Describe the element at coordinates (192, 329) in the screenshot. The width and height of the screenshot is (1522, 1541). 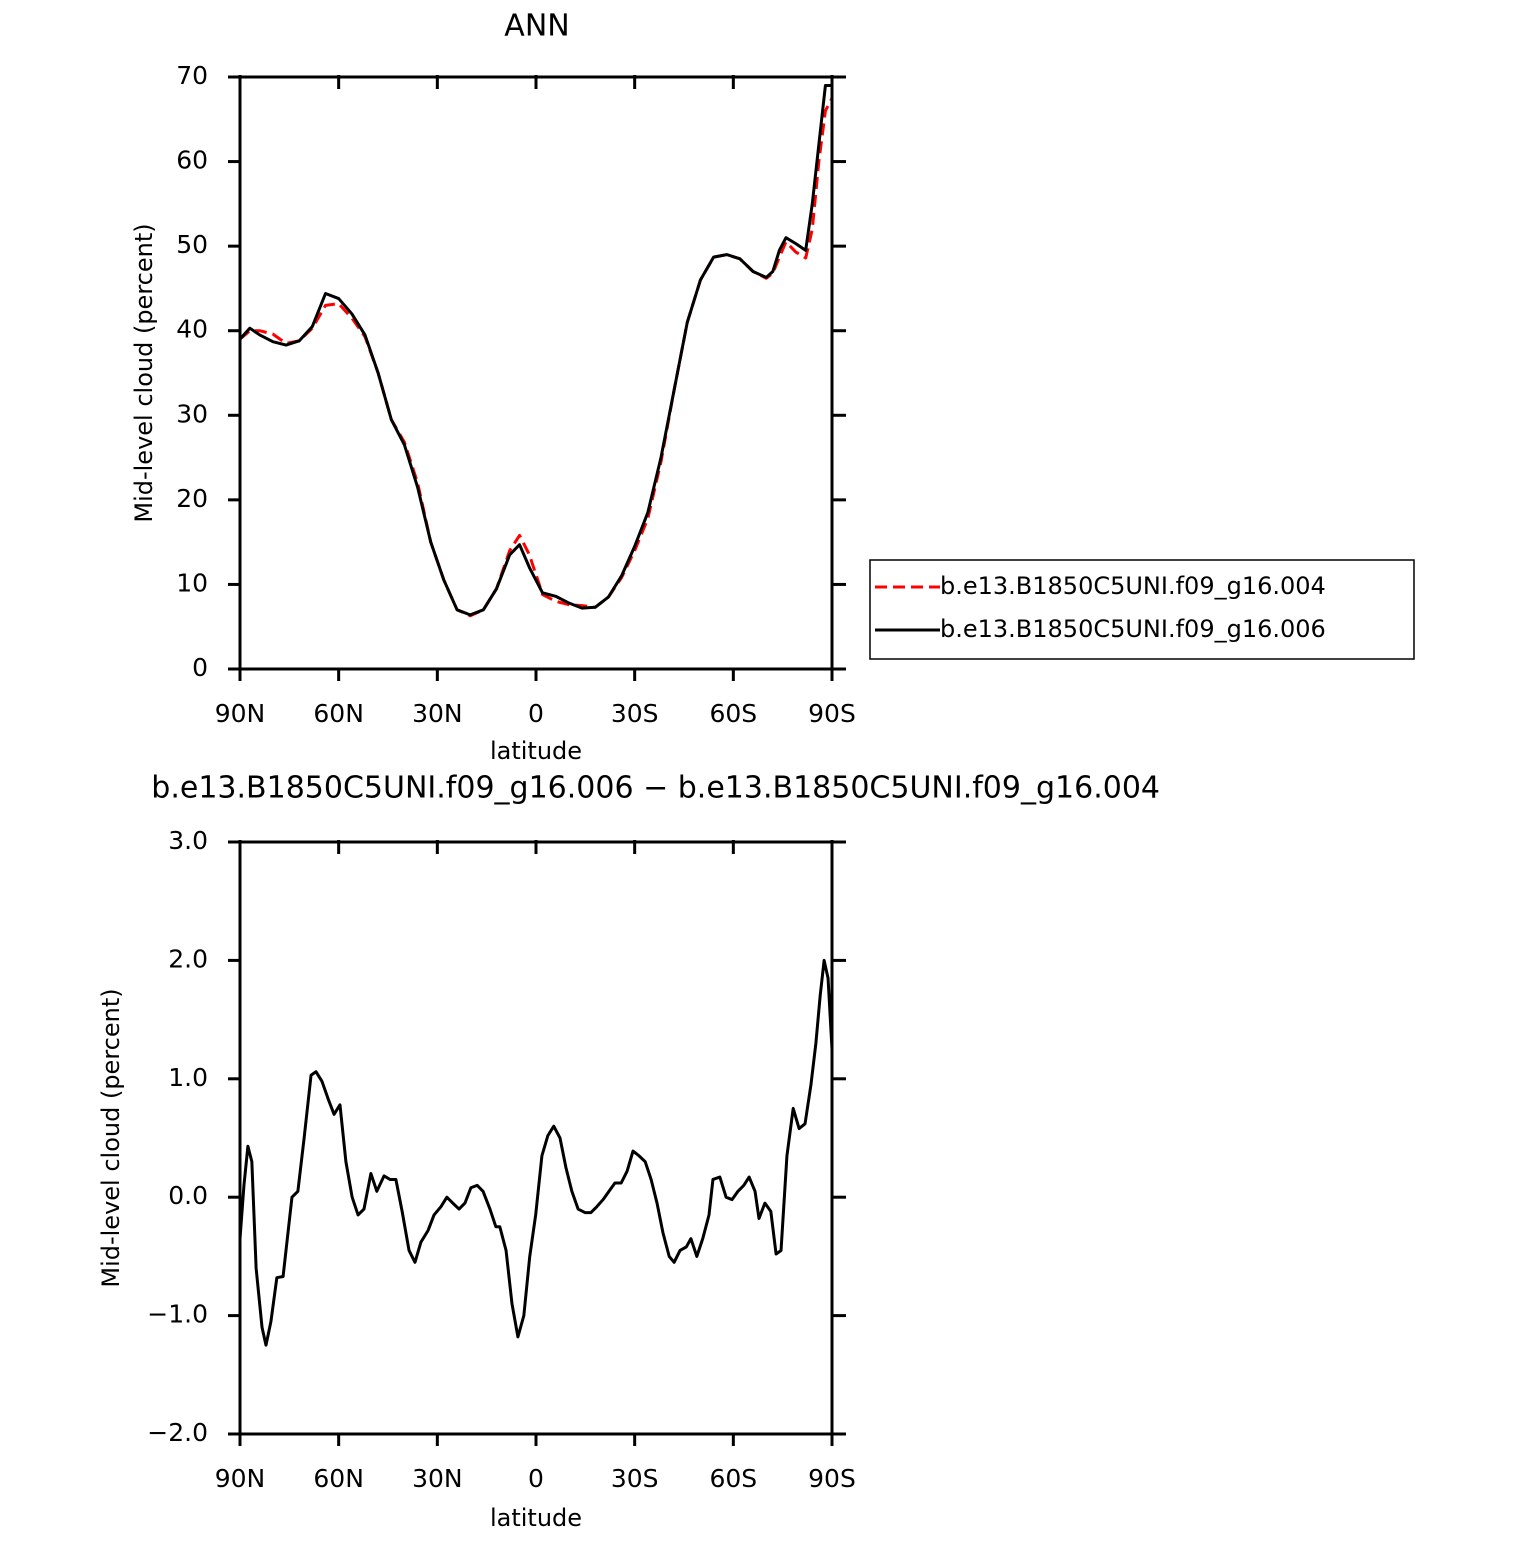
I see `y-tick-label: 40` at that location.